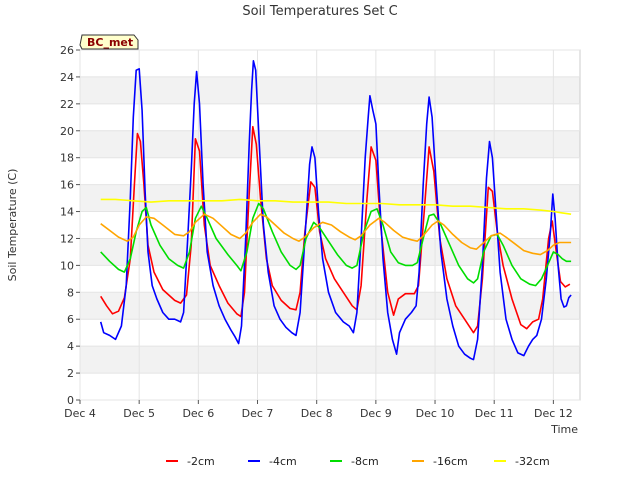 The width and height of the screenshot is (640, 480). Describe the element at coordinates (67, 131) in the screenshot. I see `y-tick-label: 20` at that location.